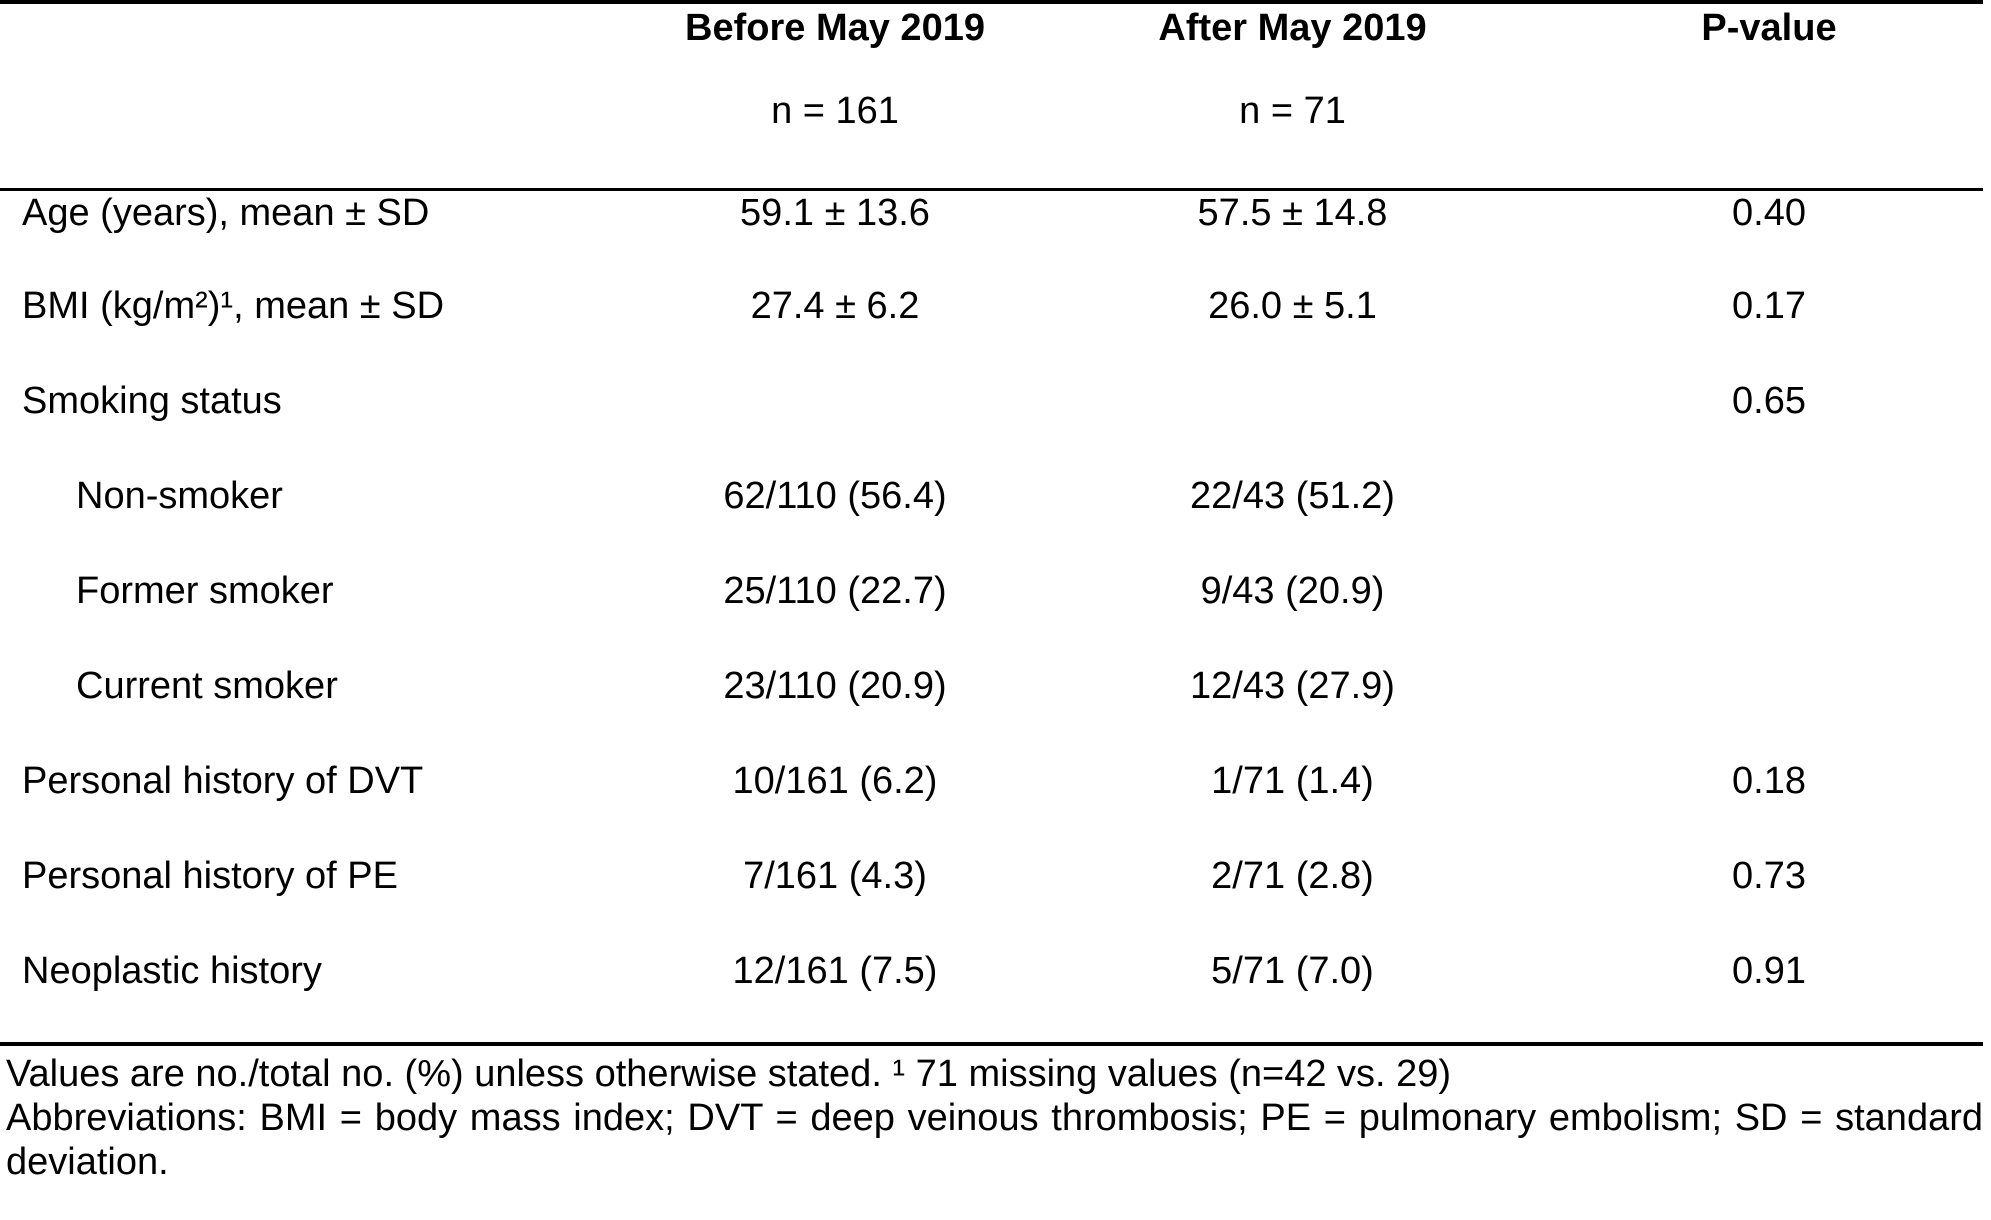  Describe the element at coordinates (1292, 591) in the screenshot. I see `after-value: 9/43 (20.9)` at that location.